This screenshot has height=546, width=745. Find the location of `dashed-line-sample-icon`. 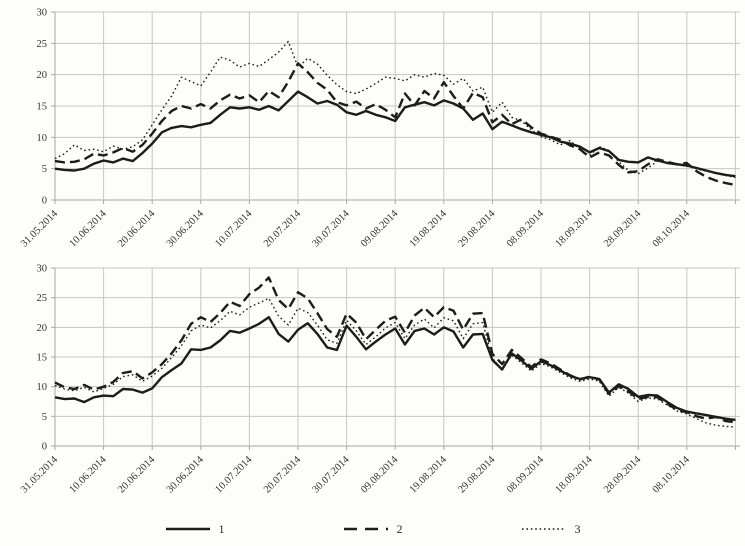

dashed-line-sample-icon is located at coordinates (365, 529).